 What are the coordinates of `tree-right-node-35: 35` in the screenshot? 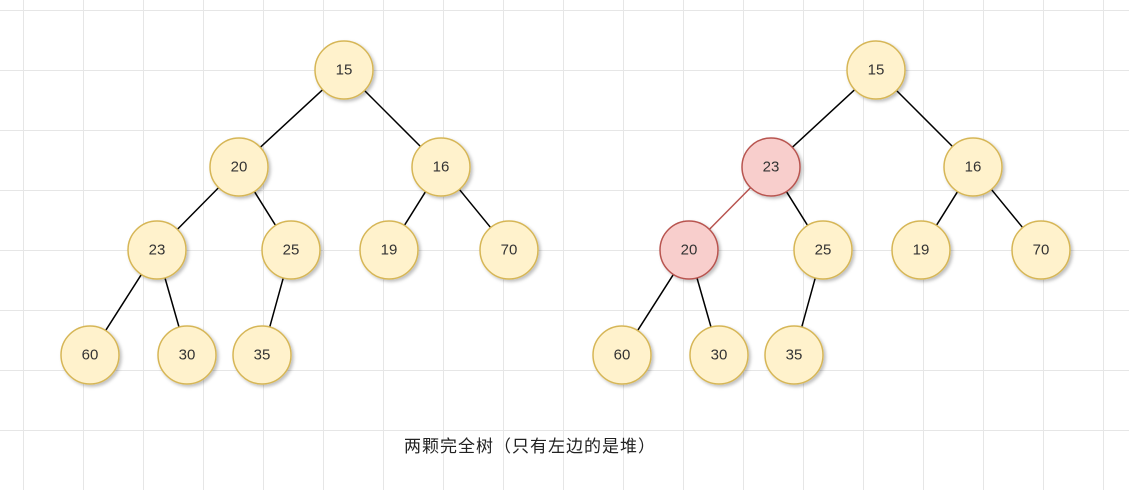 It's located at (794, 355).